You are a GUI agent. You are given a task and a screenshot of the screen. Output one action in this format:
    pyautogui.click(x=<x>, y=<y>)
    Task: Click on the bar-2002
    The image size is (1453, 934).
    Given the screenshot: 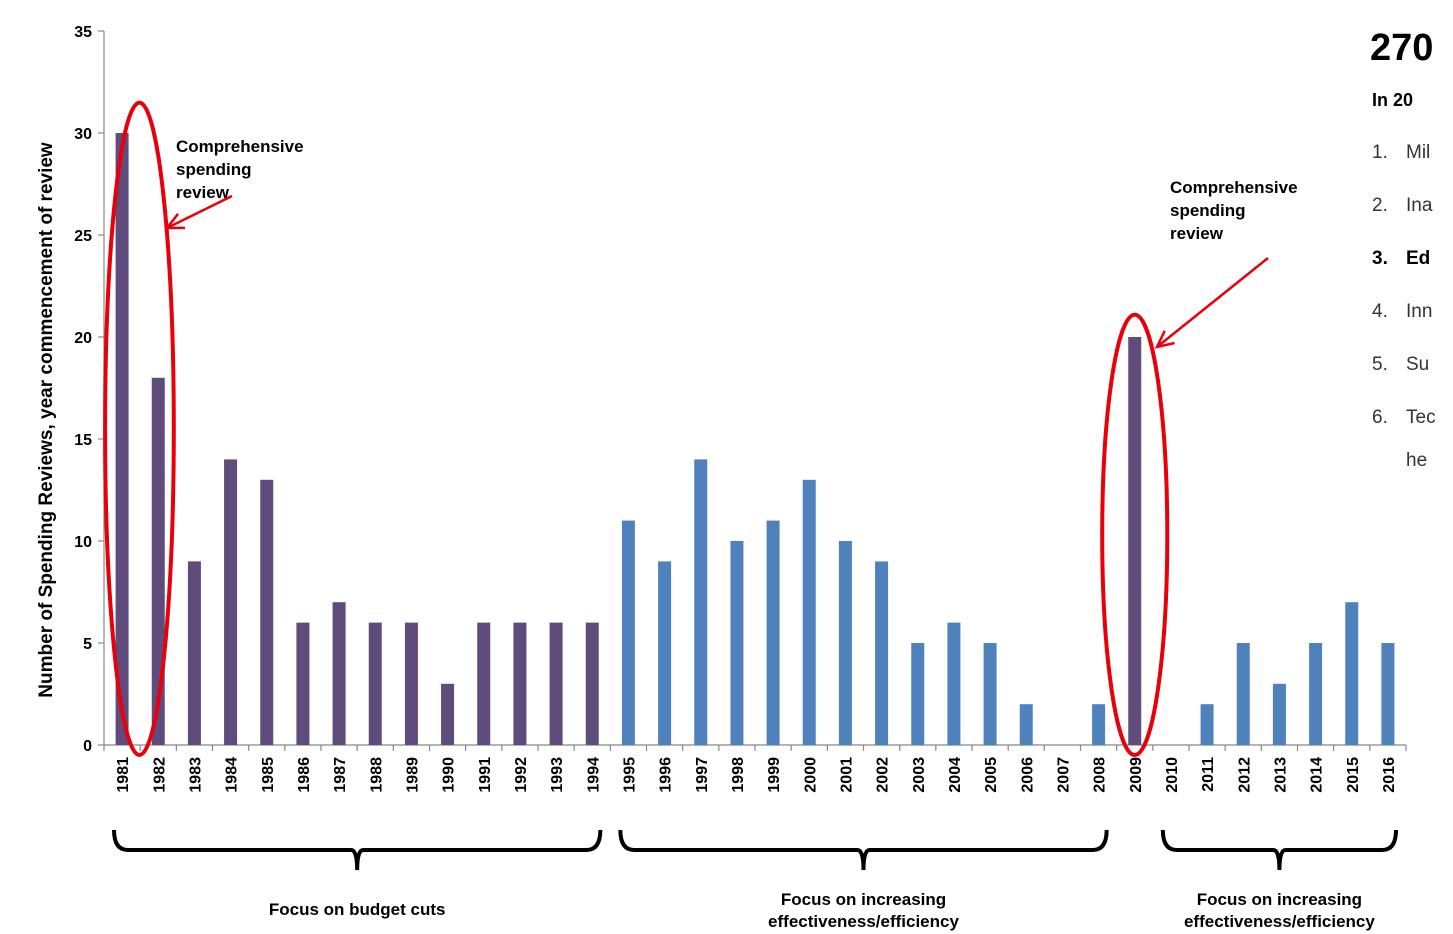 What is the action you would take?
    pyautogui.click(x=882, y=653)
    